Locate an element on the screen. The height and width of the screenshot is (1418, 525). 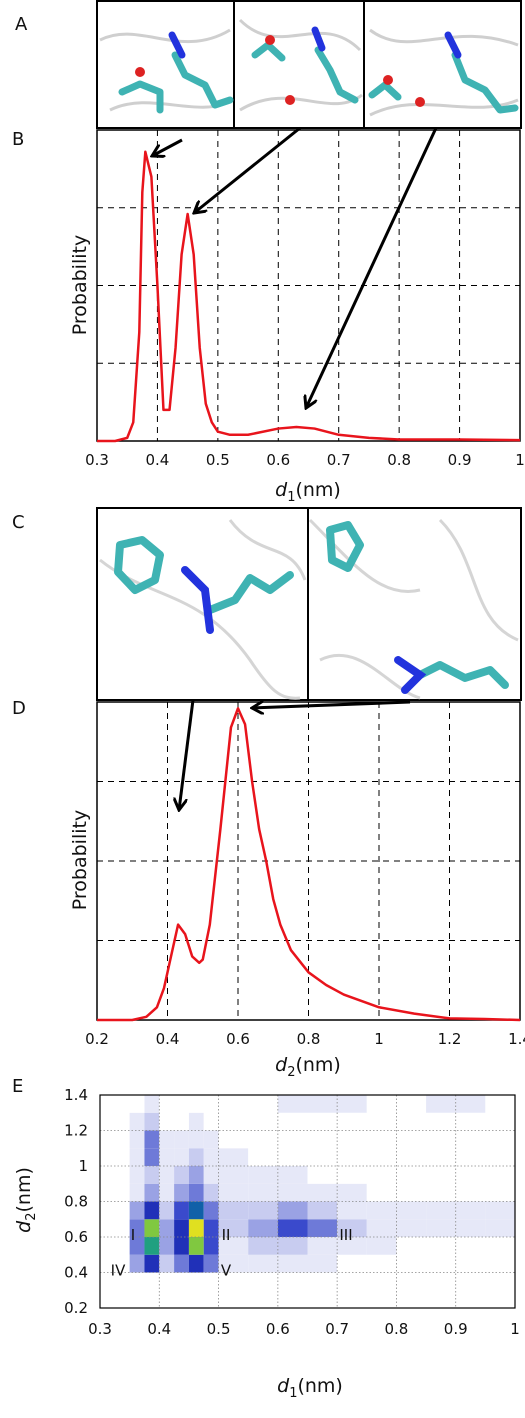
x-tick-label: 0.5 is located at coordinates (218, 460).